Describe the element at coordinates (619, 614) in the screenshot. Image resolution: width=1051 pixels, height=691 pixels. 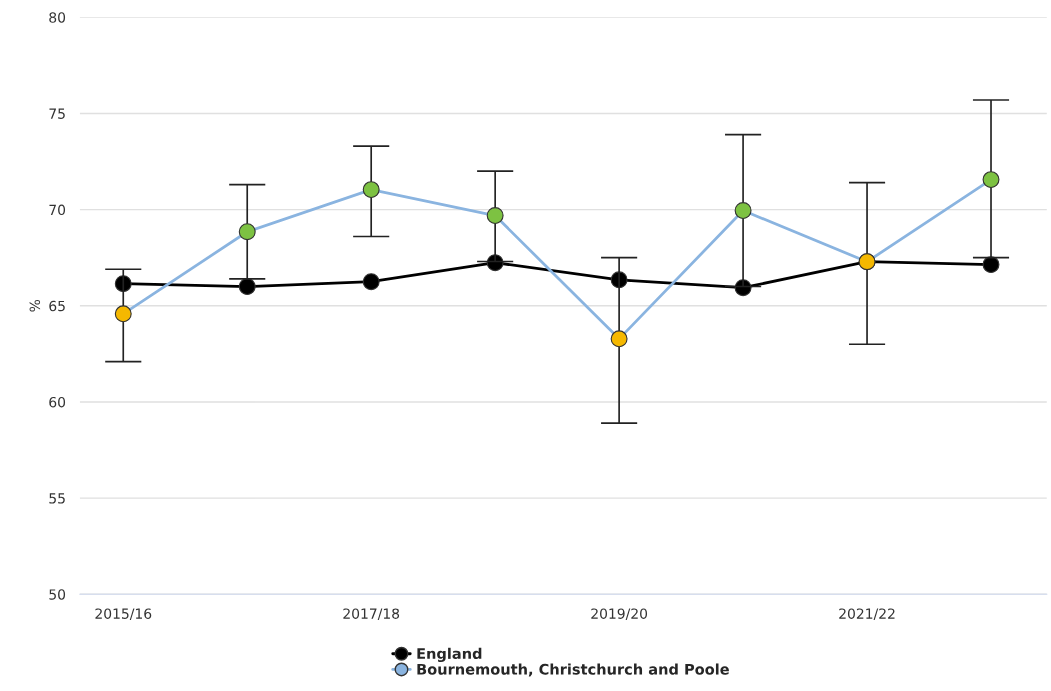
I see `x-tick-label: 2019/20` at that location.